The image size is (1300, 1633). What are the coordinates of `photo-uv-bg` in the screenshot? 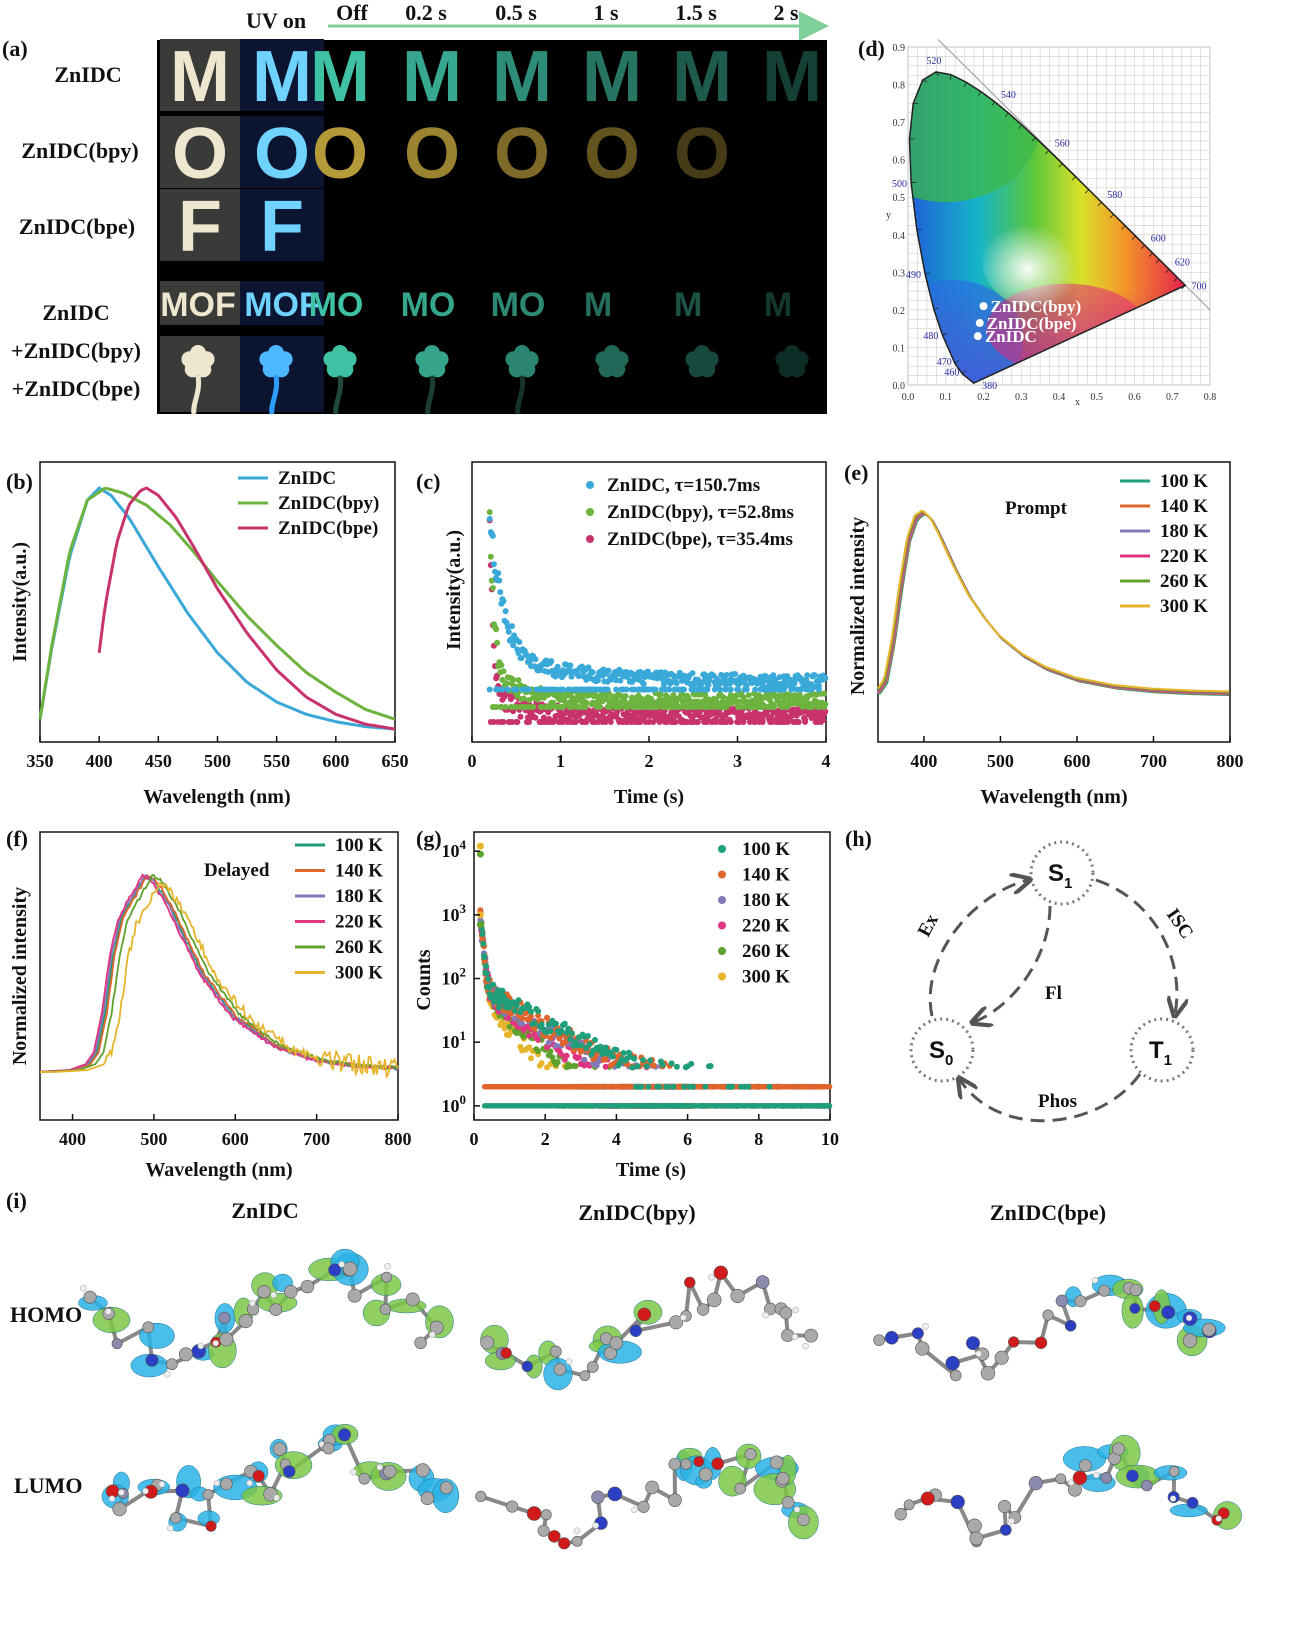 It's located at (282, 303).